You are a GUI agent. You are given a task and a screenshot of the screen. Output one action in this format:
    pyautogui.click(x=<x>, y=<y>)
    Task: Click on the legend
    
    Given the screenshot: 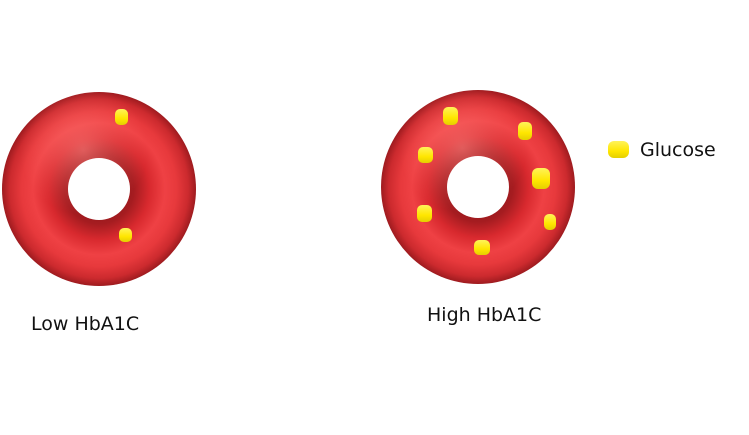 What is the action you would take?
    pyautogui.click(x=618, y=149)
    